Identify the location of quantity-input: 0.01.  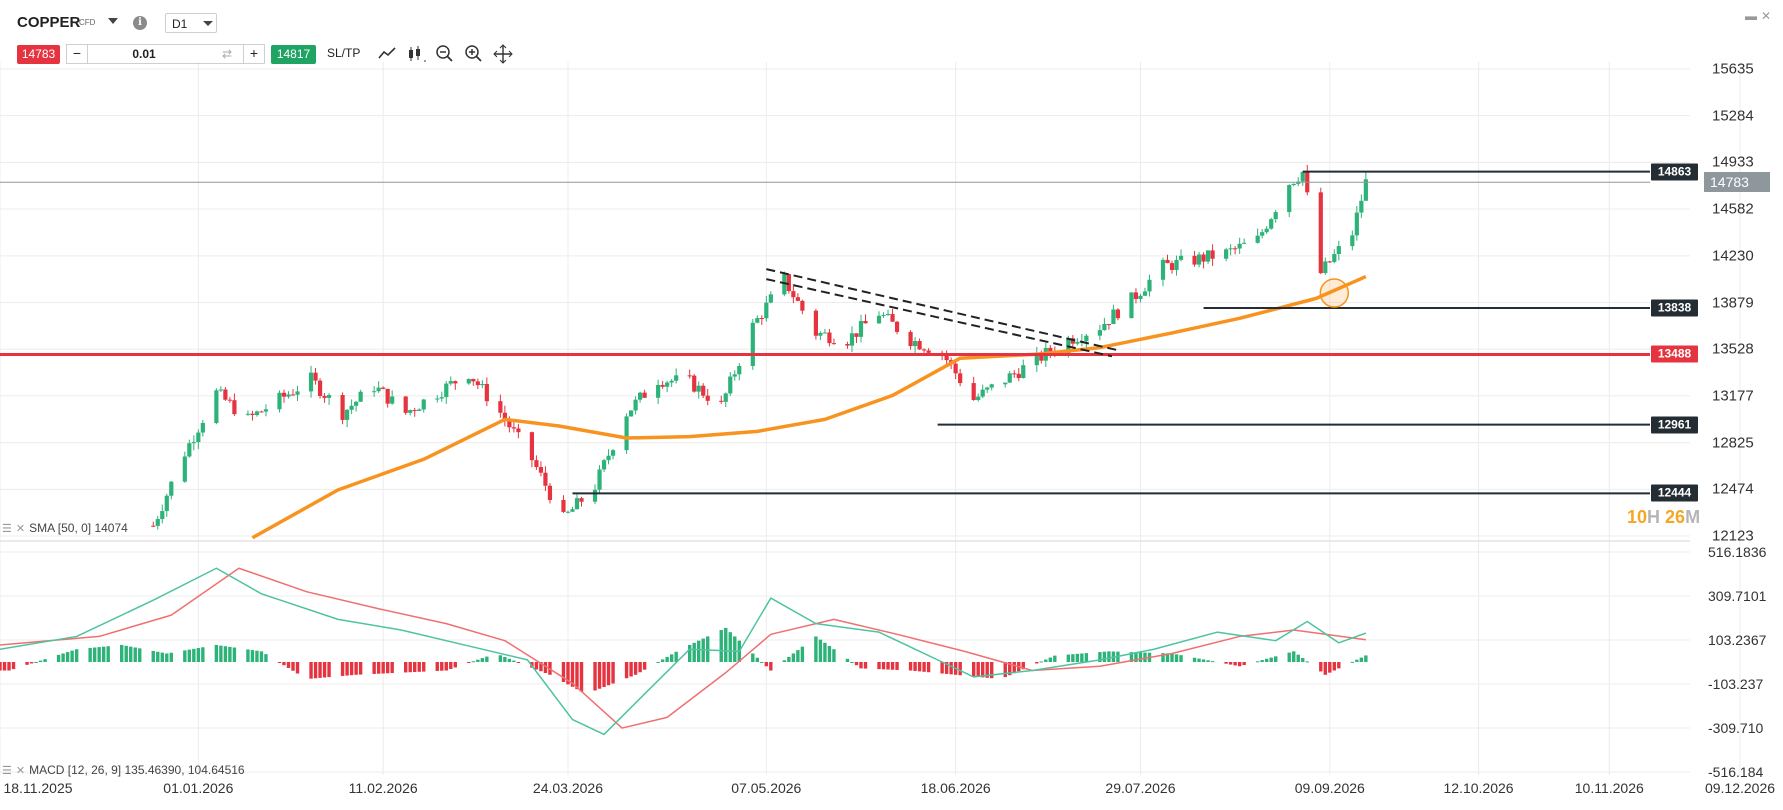
(144, 54).